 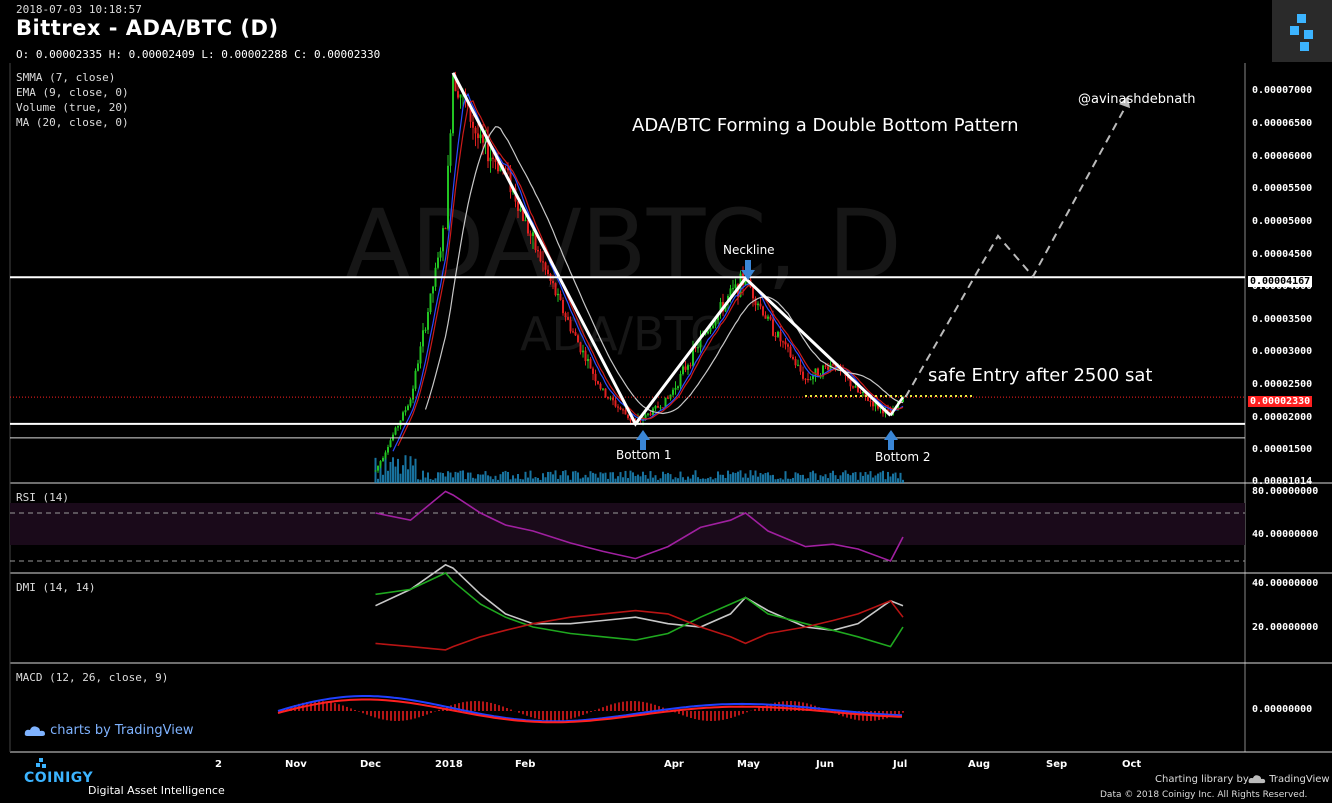 I want to click on tradingview-brand: TradingView, so click(x=1289, y=779).